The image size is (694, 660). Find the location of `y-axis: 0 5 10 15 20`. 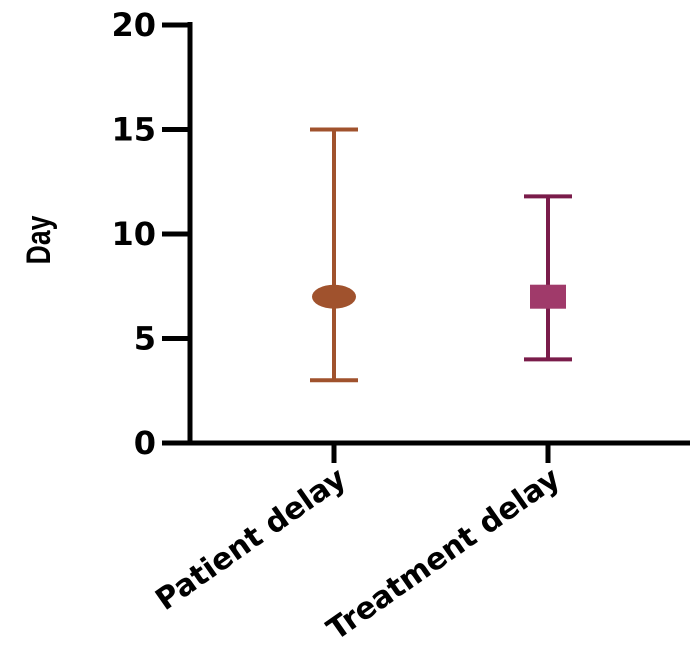

y-axis: 0 5 10 15 20 is located at coordinates (152, 234).